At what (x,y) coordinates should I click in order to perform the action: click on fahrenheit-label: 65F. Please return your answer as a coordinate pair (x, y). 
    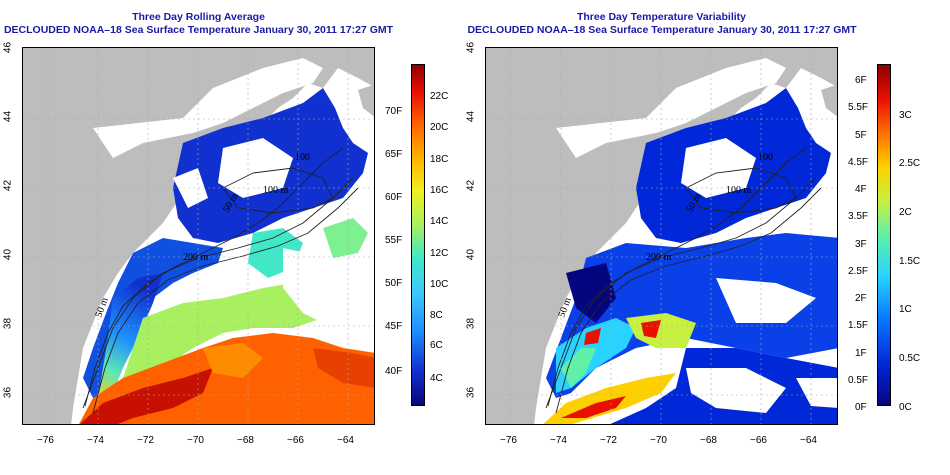
    Looking at the image, I should click on (394, 154).